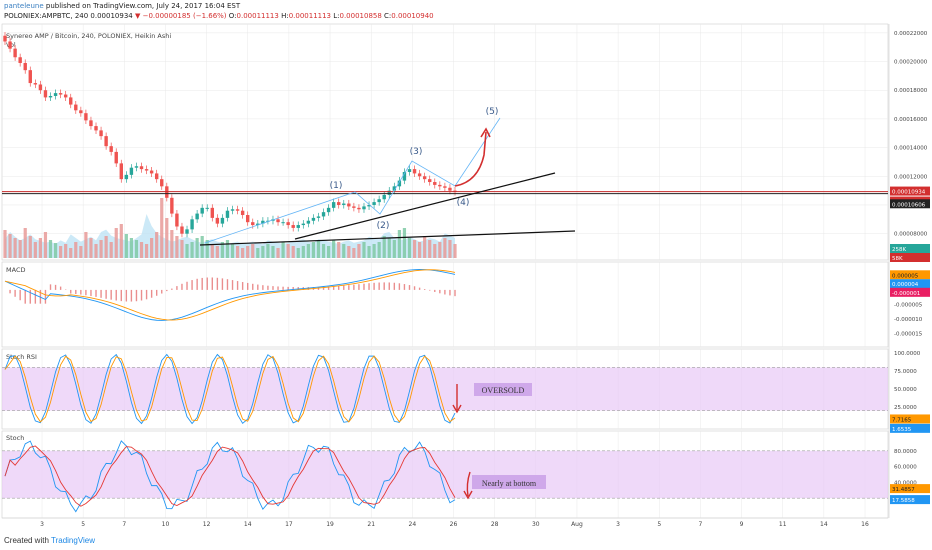 The width and height of the screenshot is (932, 550). What do you see at coordinates (908, 306) in the screenshot?
I see `macd-tick-label: -0.000005` at bounding box center [908, 306].